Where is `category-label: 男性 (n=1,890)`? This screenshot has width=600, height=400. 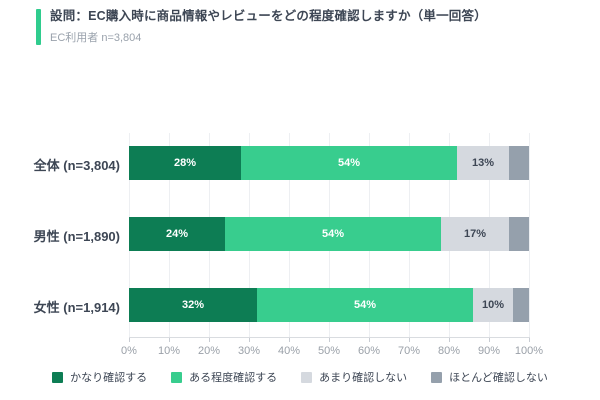 category-label: 男性 (n=1,890) is located at coordinates (76, 236).